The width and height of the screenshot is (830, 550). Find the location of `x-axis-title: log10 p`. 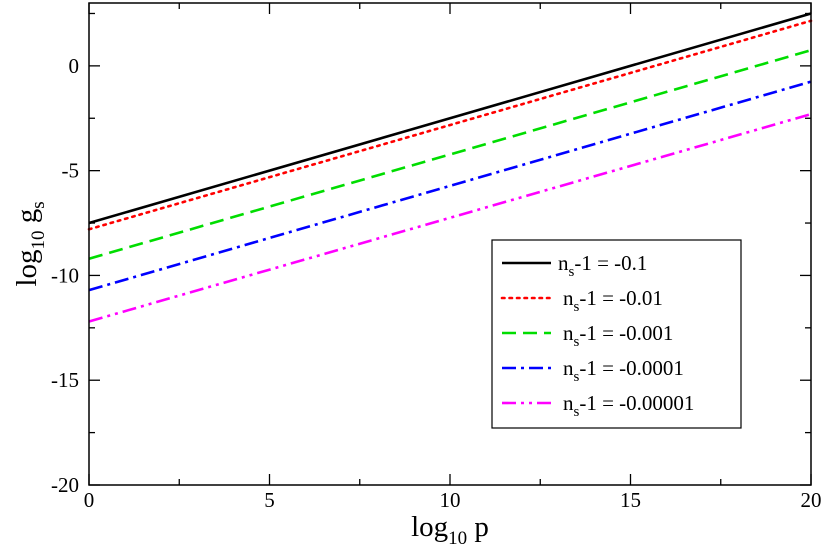

x-axis-title: log10 p is located at coordinates (450, 530).